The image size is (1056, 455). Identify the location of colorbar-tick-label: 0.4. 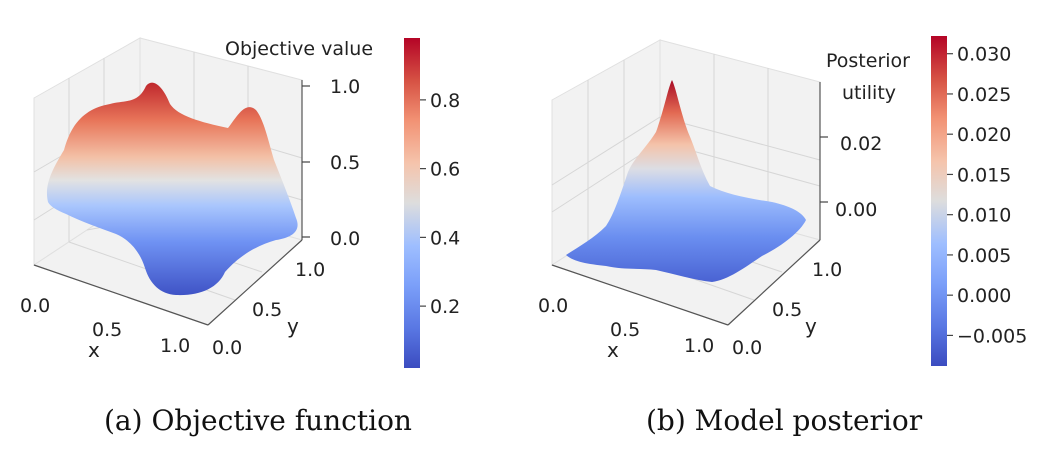
(445, 238).